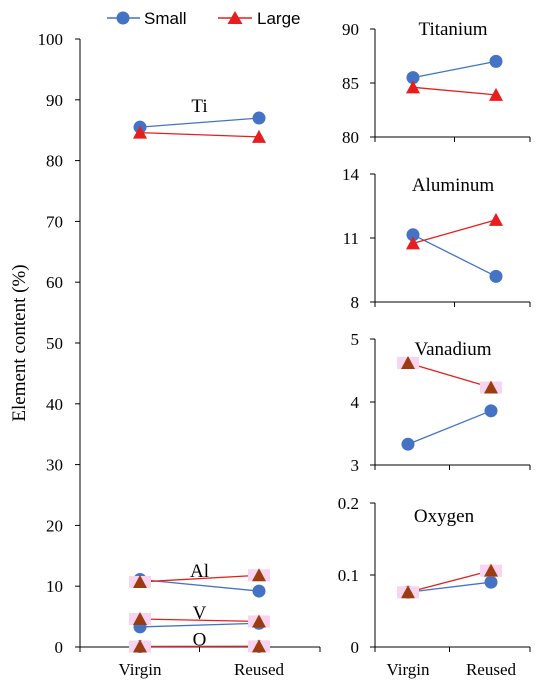 Image resolution: width=550 pixels, height=695 pixels. I want to click on main-y-tick-label: 20, so click(54, 525).